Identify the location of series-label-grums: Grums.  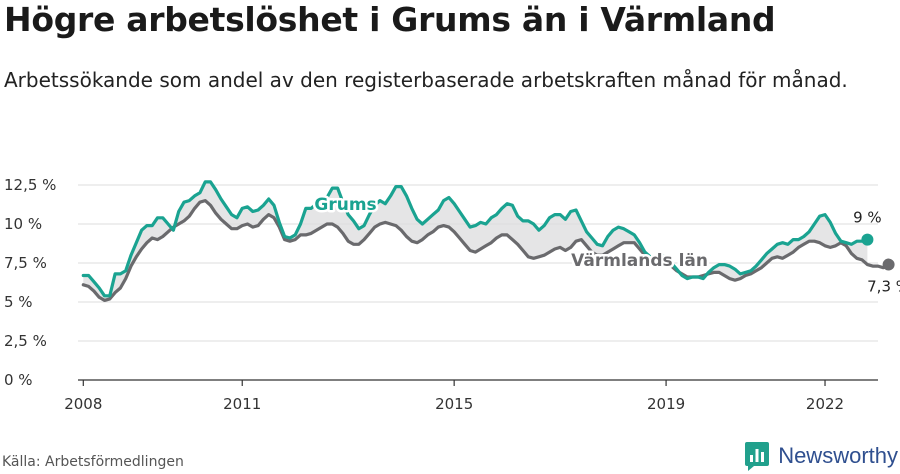
(345, 205).